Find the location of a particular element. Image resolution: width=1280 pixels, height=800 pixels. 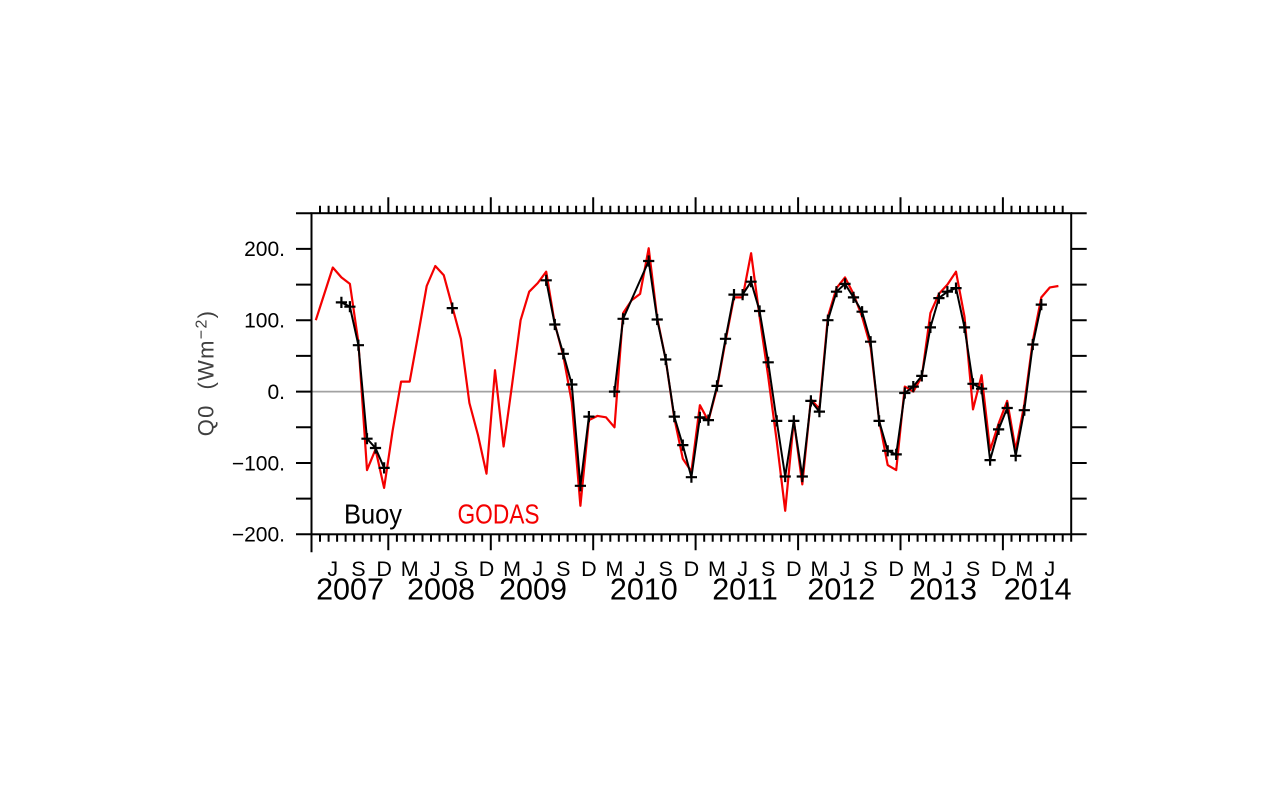

svg-text: 2007 is located at coordinates (350, 590).